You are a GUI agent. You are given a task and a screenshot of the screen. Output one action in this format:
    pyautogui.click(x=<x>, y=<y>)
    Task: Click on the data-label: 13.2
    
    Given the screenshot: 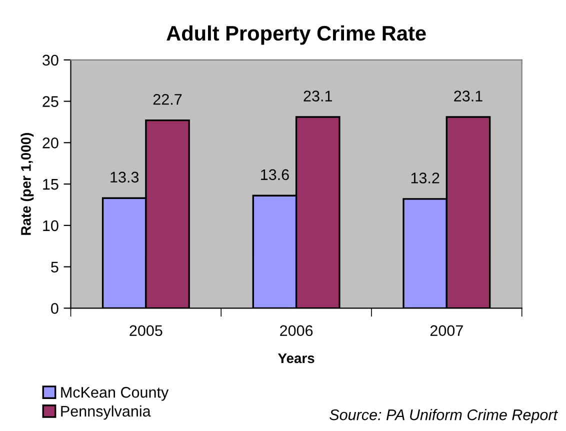 What is the action you would take?
    pyautogui.click(x=425, y=178)
    